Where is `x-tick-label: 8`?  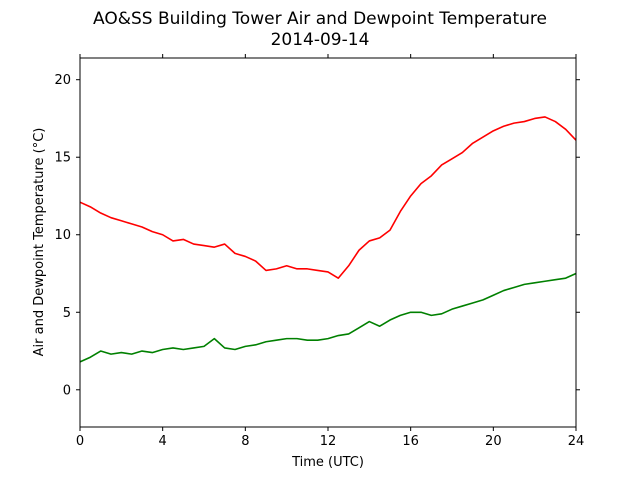 x-tick-label: 8 is located at coordinates (245, 441).